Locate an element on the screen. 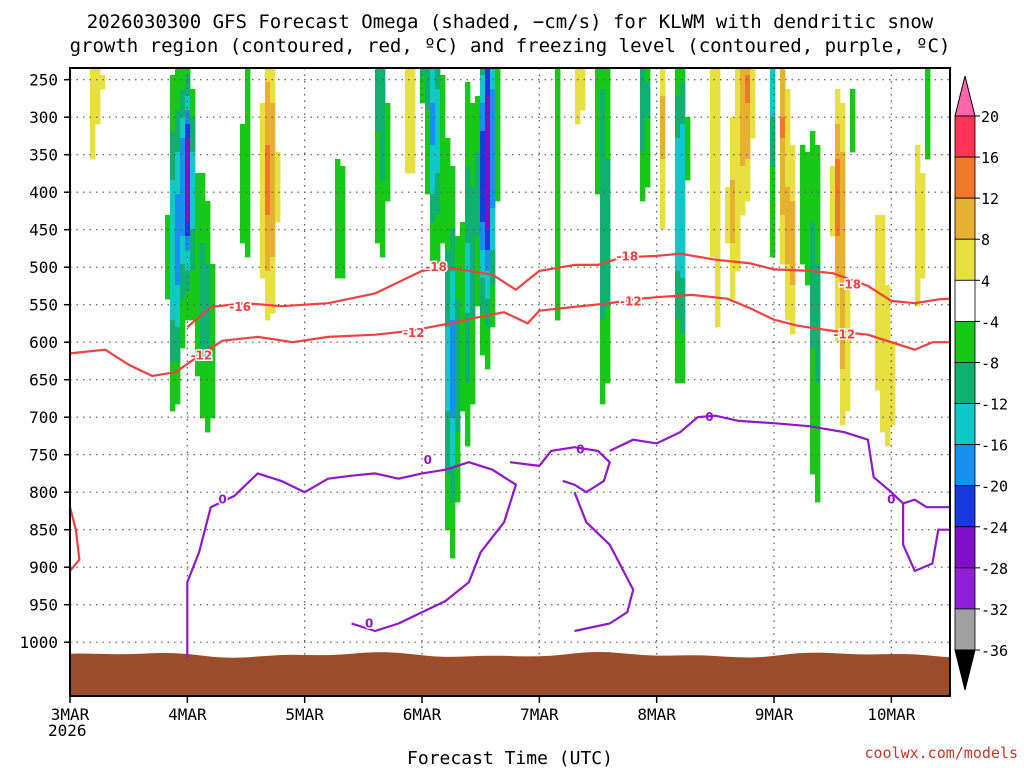 This screenshot has height=768, width=1024. contour-label: 0 is located at coordinates (580, 449).